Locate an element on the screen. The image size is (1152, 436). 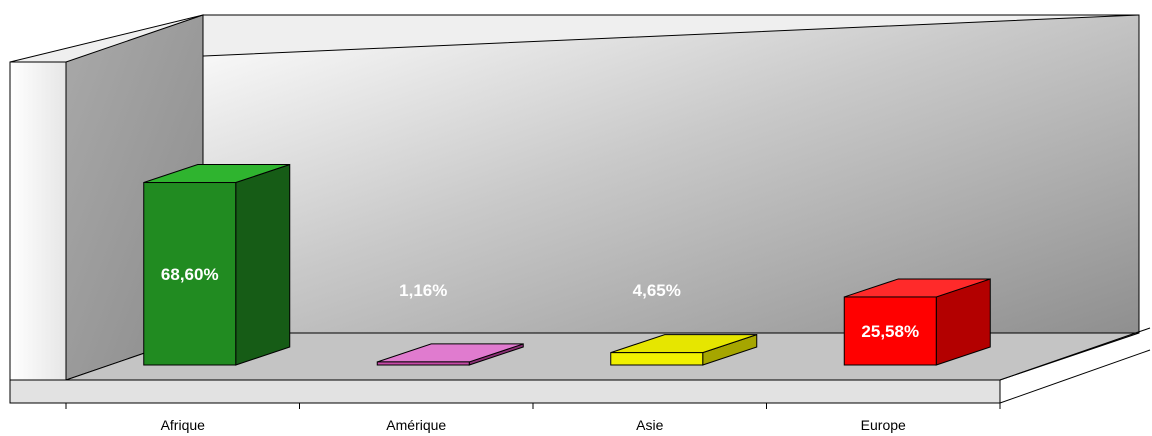
value-label-europe: 25,58% is located at coordinates (890, 331).